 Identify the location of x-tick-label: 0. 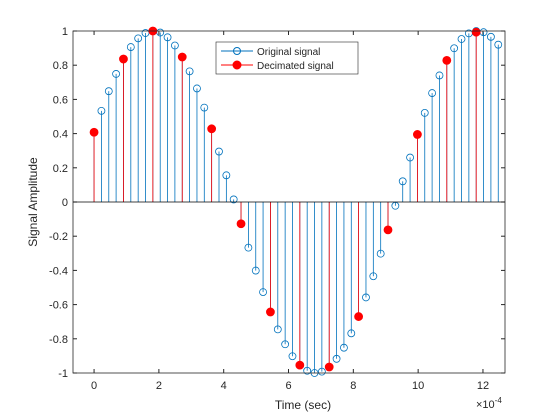
(94, 386).